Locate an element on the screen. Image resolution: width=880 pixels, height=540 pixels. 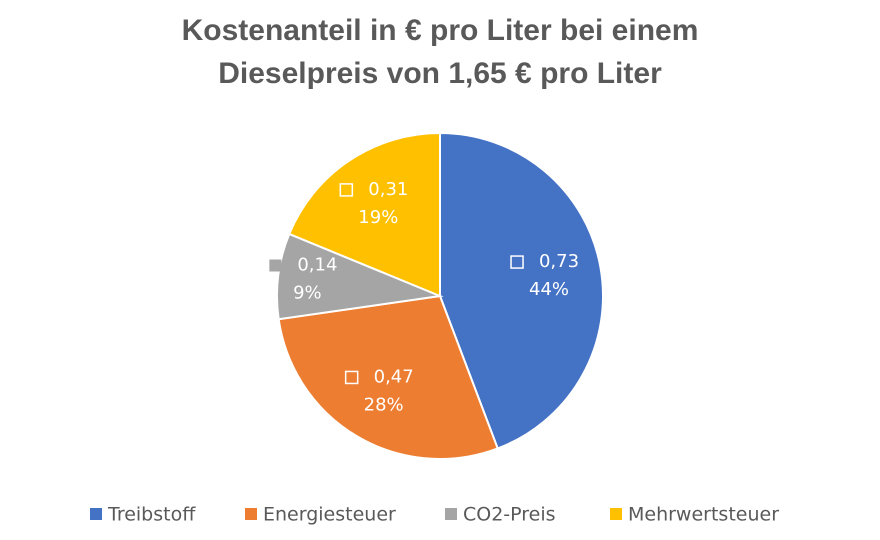
chart-title: Kostenanteil in € pro Liter bei einem is located at coordinates (440, 30).